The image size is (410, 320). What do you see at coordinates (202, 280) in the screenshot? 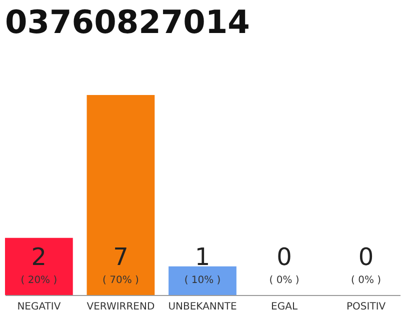
I see `annotation: ( 10% )` at bounding box center [202, 280].